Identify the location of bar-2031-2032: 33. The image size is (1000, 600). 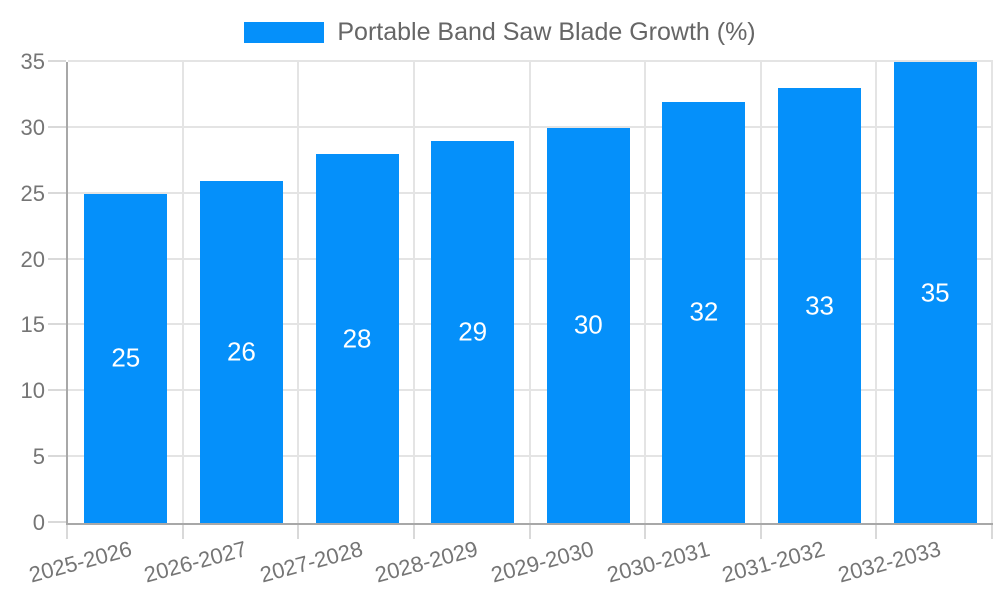
(820, 305).